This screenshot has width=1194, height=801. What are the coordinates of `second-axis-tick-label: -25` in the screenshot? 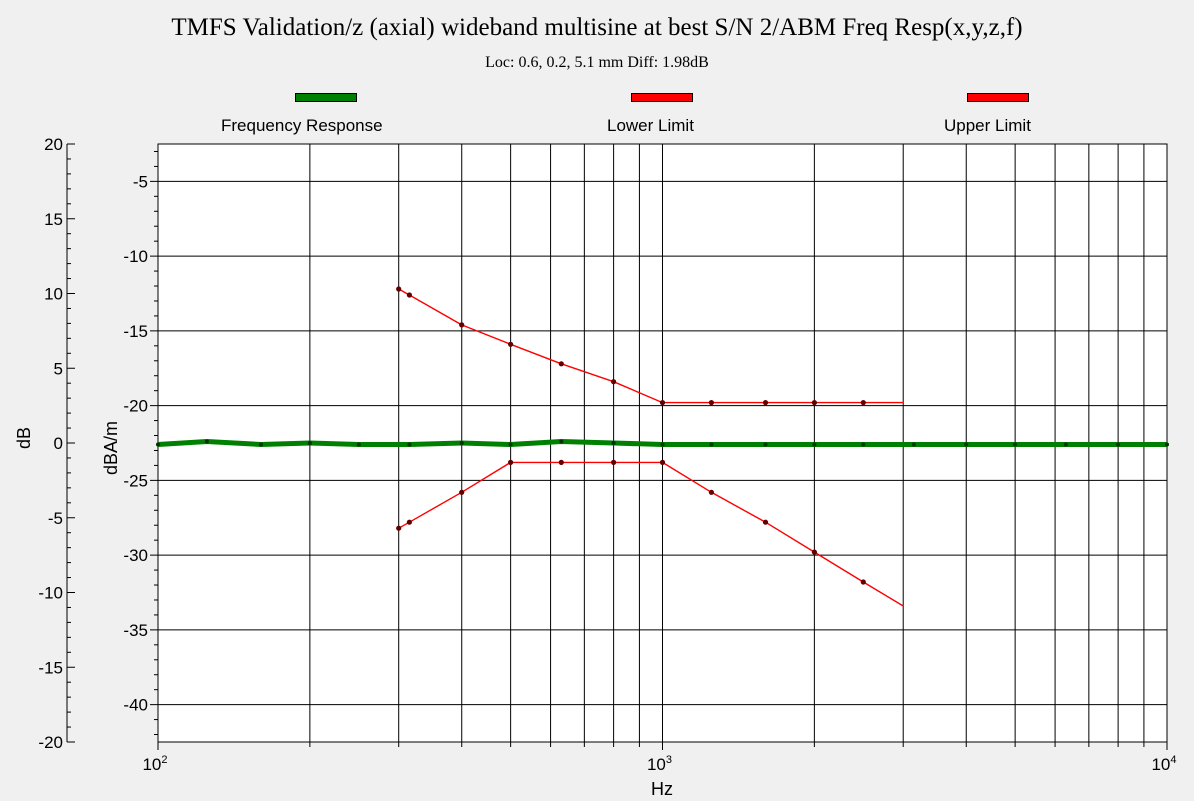 It's located at (135, 480).